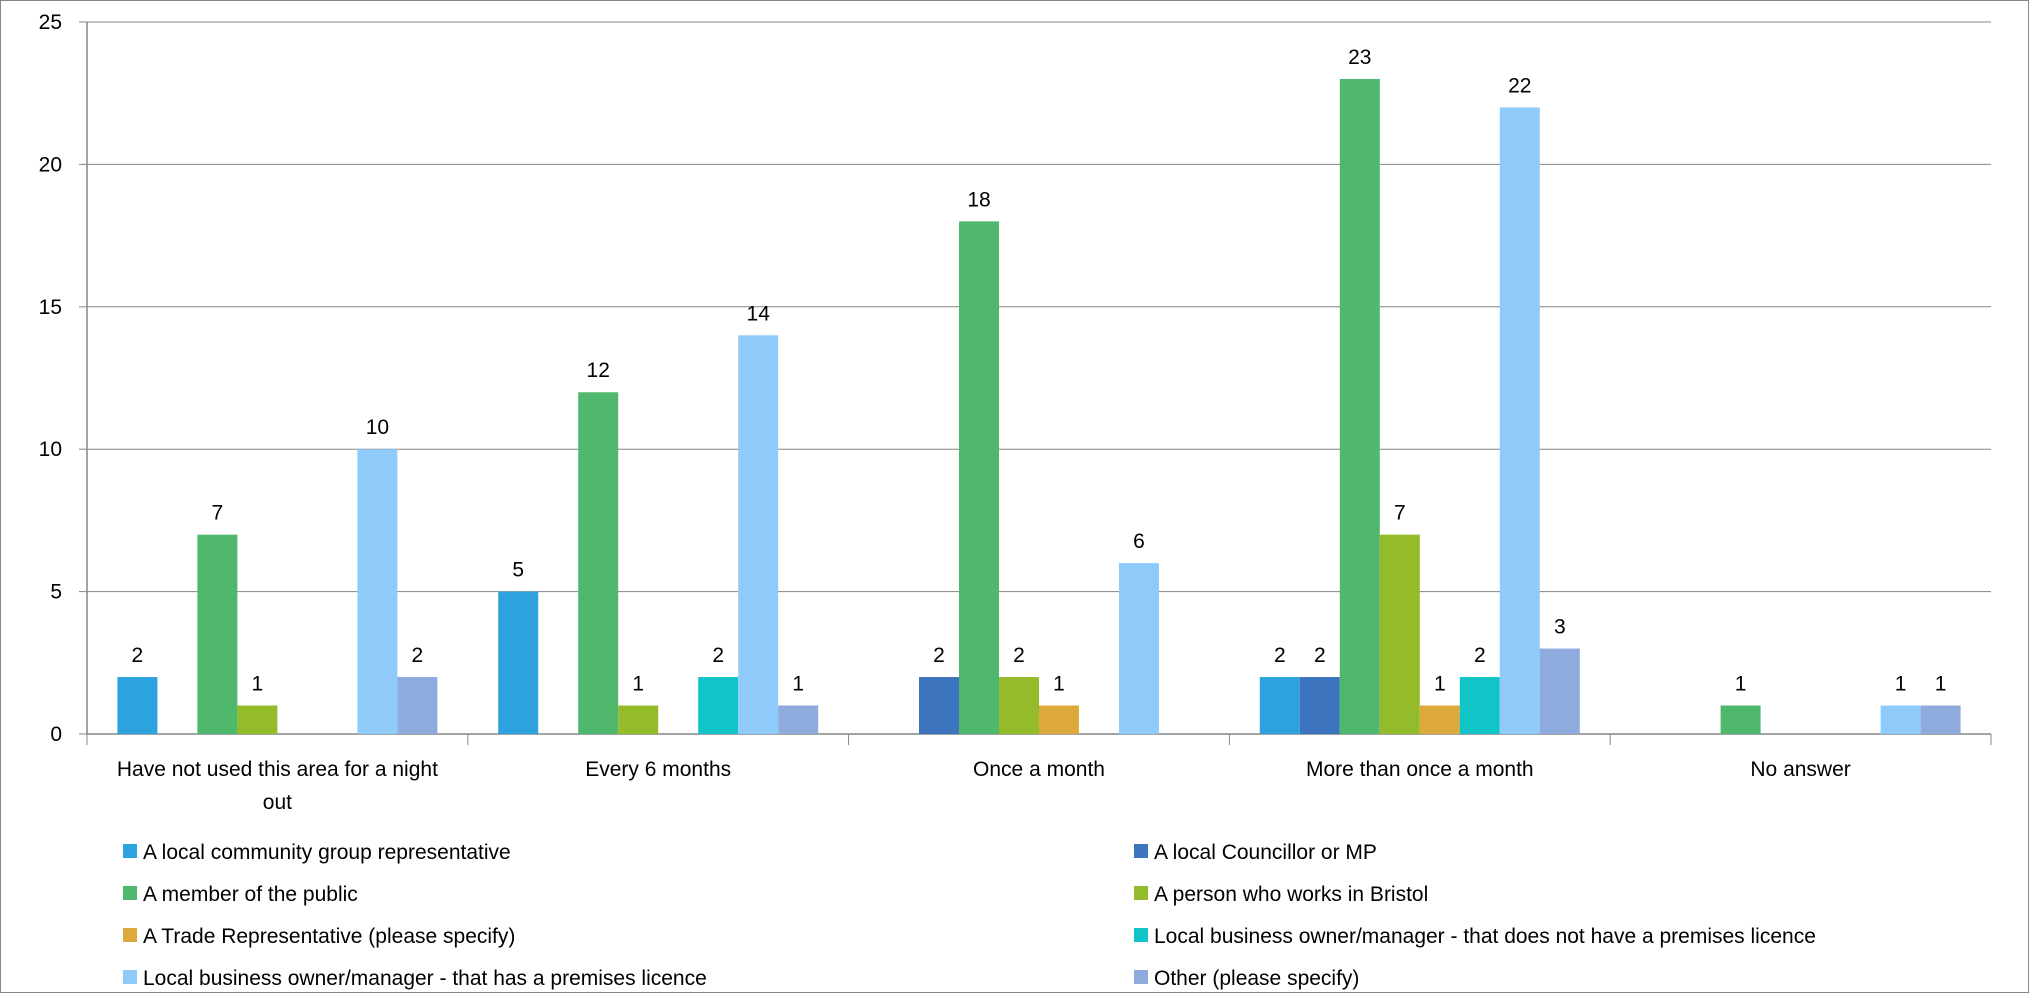 The height and width of the screenshot is (999, 2031). What do you see at coordinates (277, 802) in the screenshot?
I see `x-category-label: out` at bounding box center [277, 802].